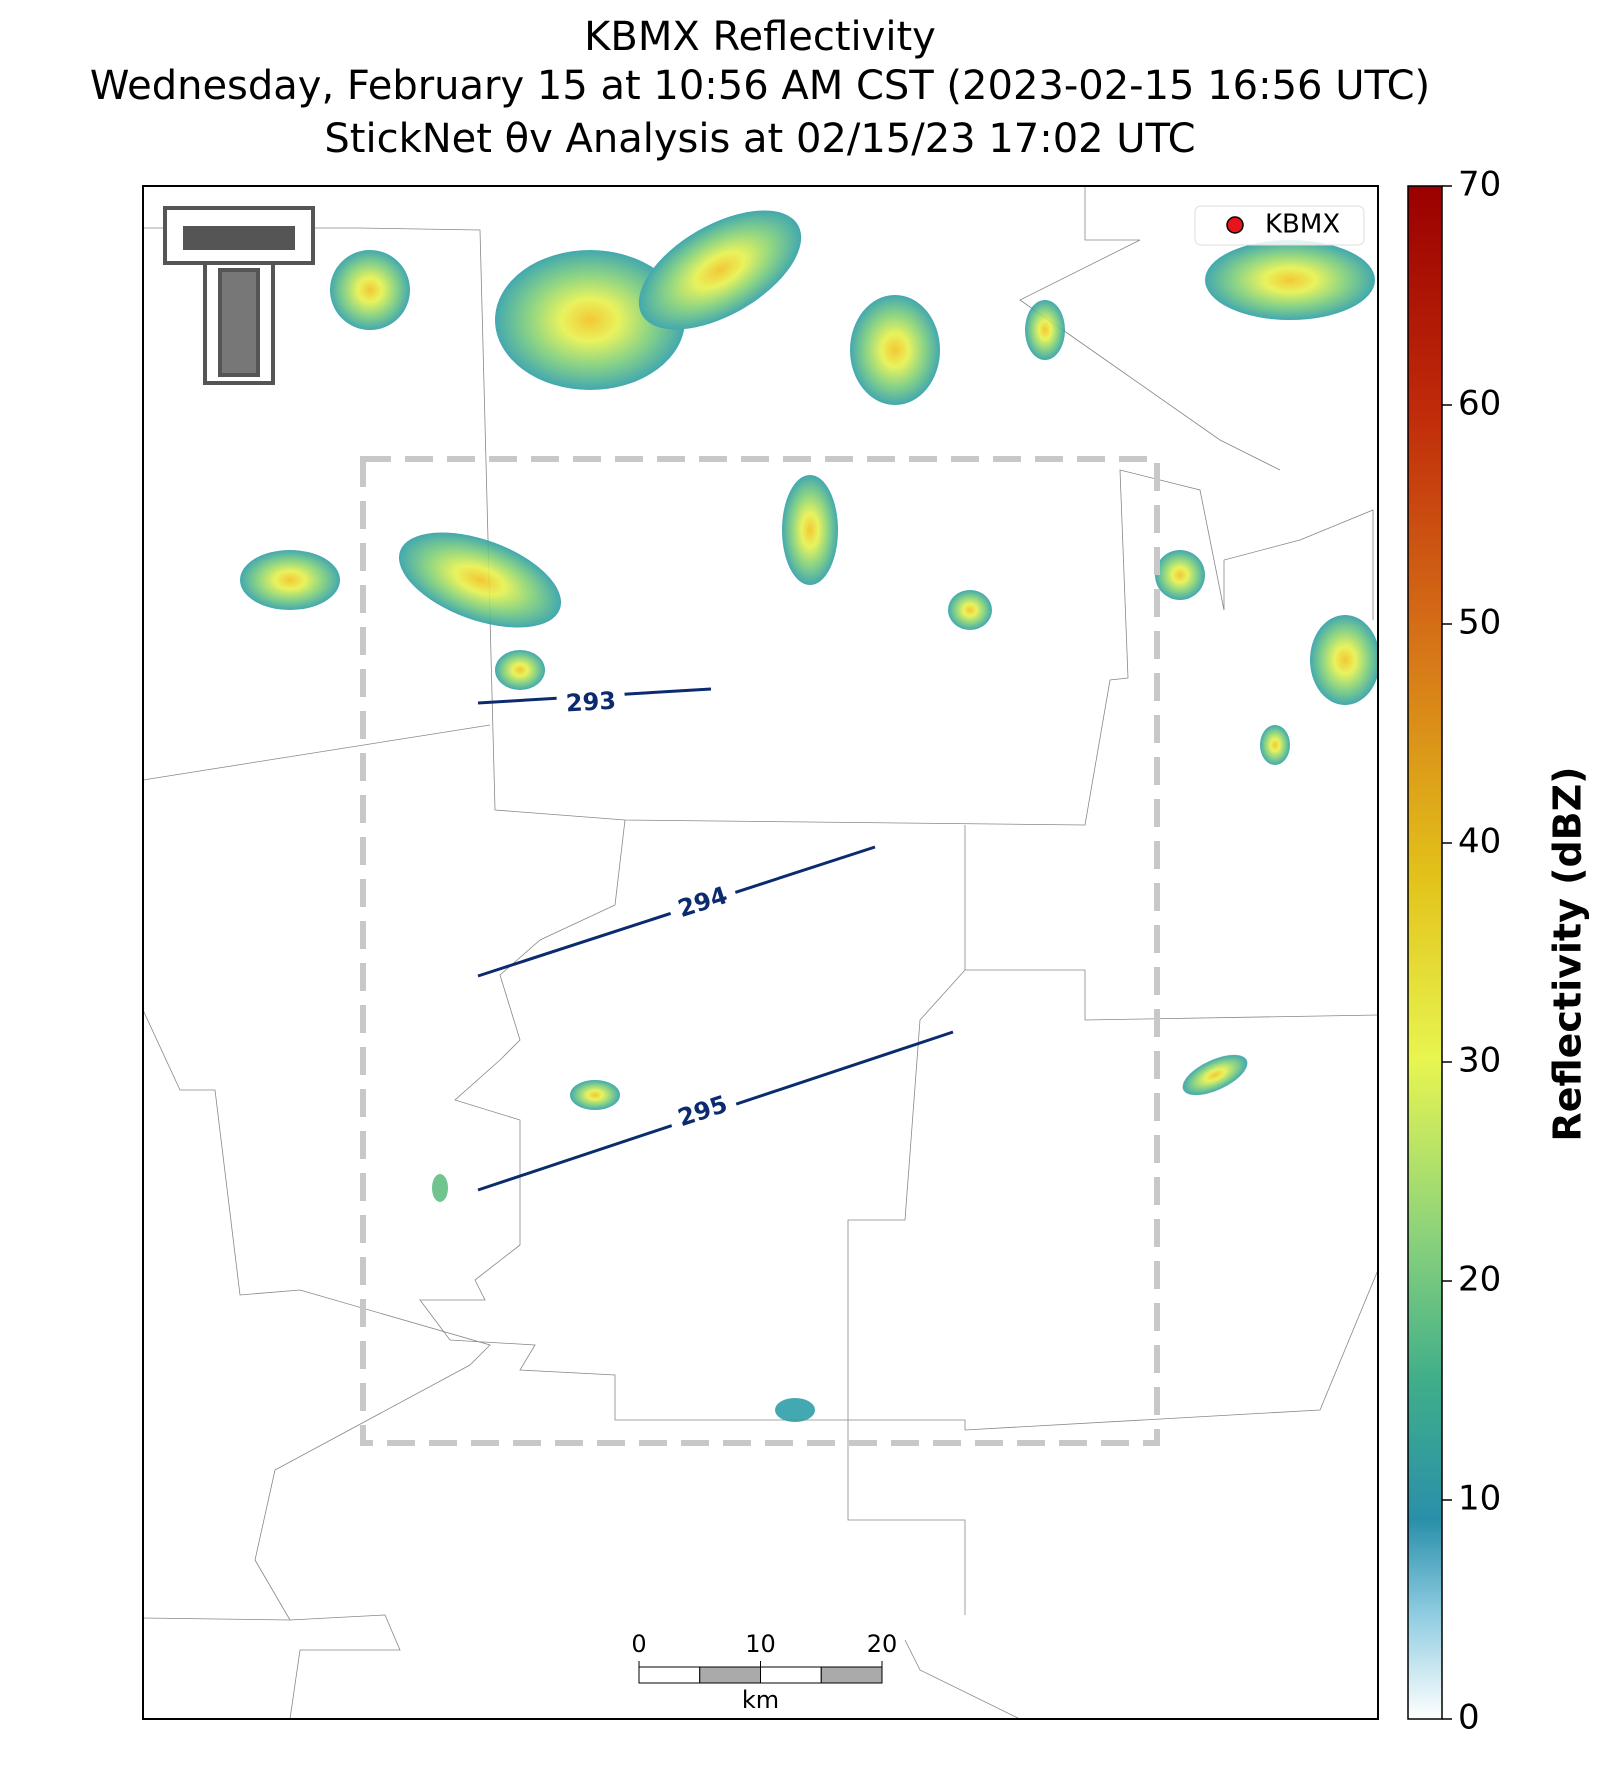 This screenshot has width=1620, height=1776. What do you see at coordinates (1479, 185) in the screenshot?
I see `colorbar-tick-label: 70` at bounding box center [1479, 185].